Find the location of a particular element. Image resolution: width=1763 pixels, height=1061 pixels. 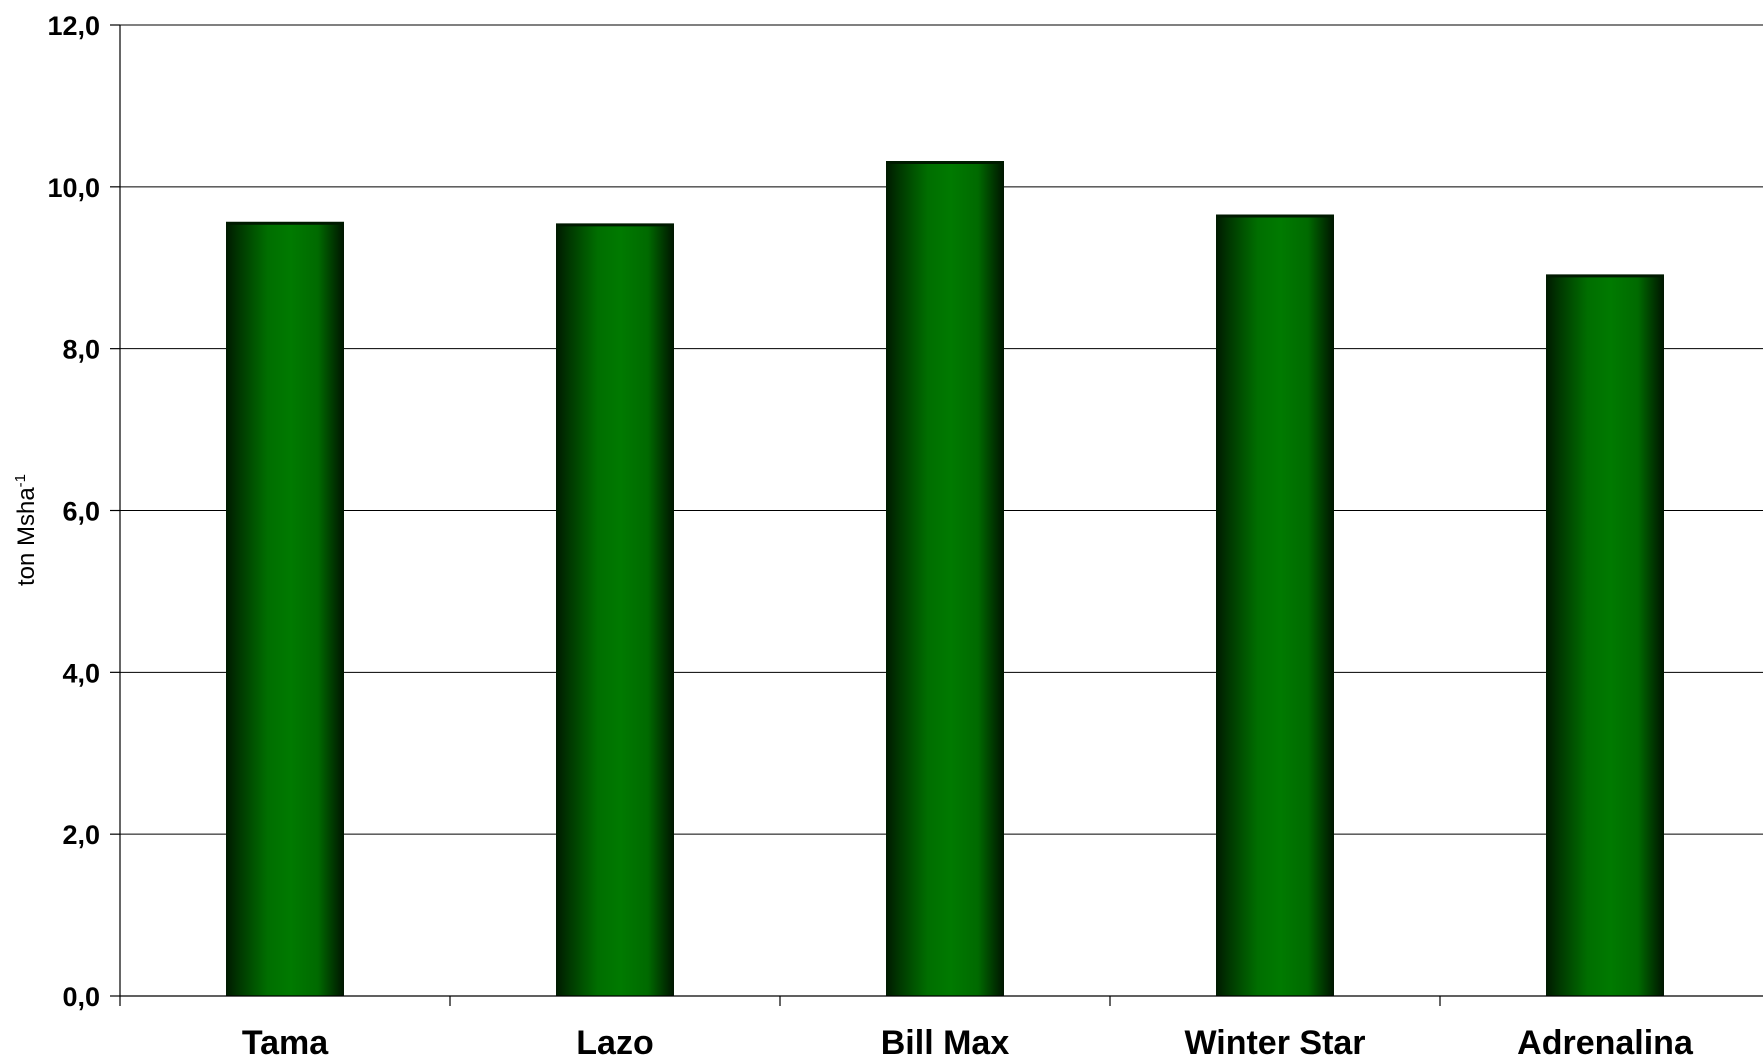

bar-bill-max is located at coordinates (945, 579).